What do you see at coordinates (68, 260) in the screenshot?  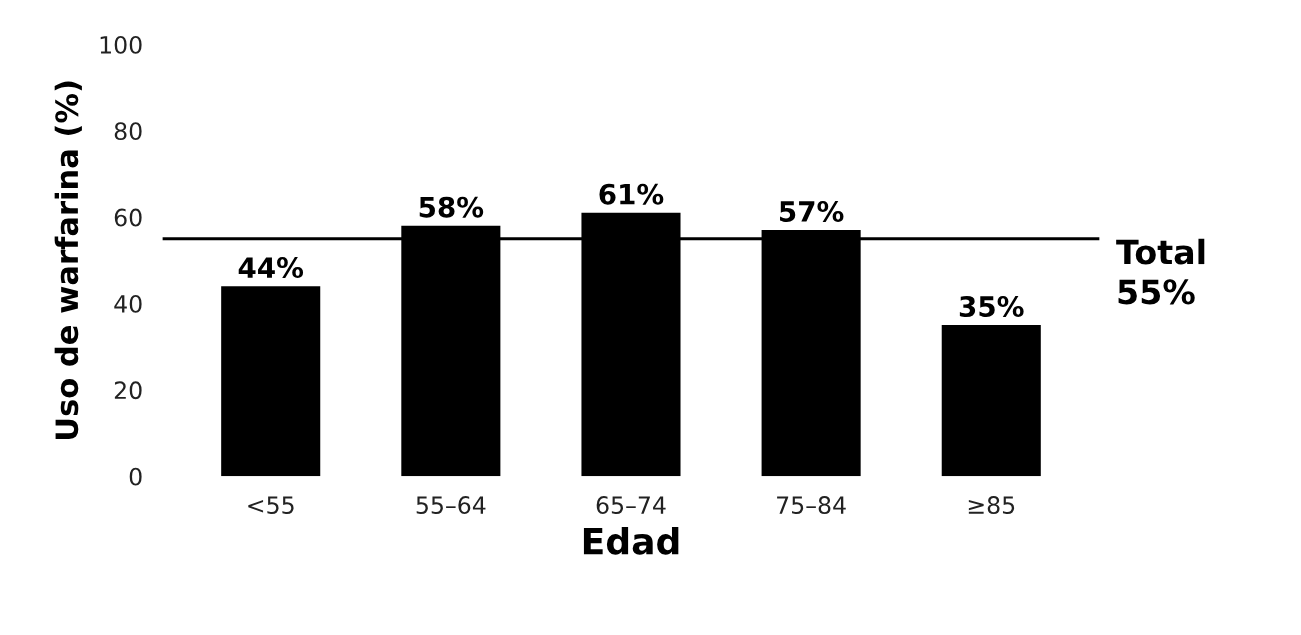 I see `y-axis-title: Uso de warfarina (%)` at bounding box center [68, 260].